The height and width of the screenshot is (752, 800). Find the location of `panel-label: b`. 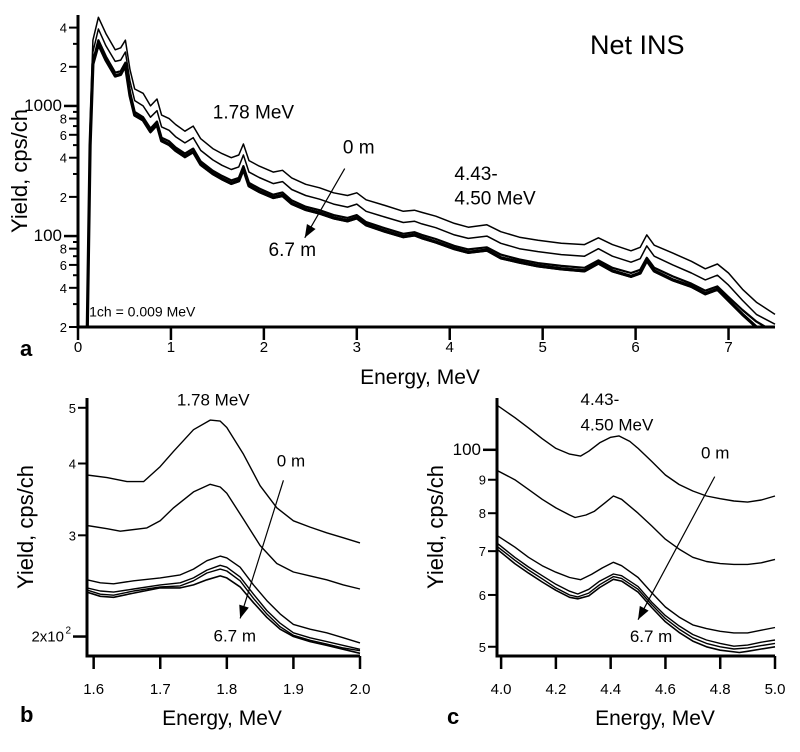

panel-label: b is located at coordinates (26, 714).